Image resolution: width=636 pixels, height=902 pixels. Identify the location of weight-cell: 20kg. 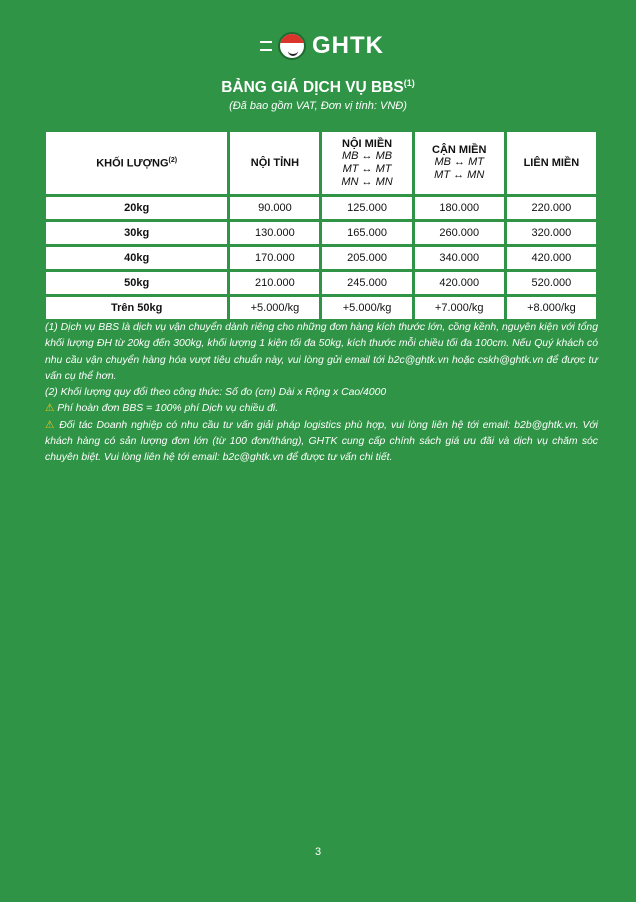
(137, 208).